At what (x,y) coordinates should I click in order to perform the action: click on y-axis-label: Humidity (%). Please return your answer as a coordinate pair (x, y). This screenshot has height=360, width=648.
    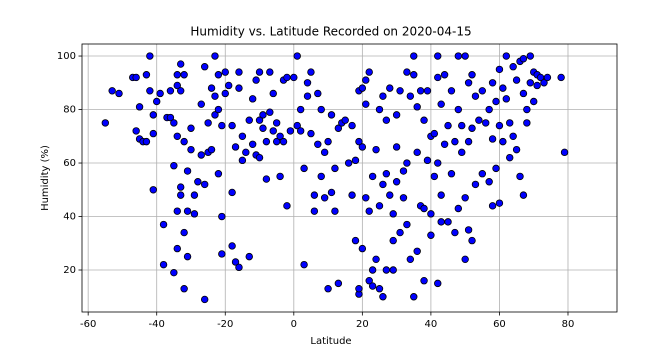
    Looking at the image, I should click on (45, 178).